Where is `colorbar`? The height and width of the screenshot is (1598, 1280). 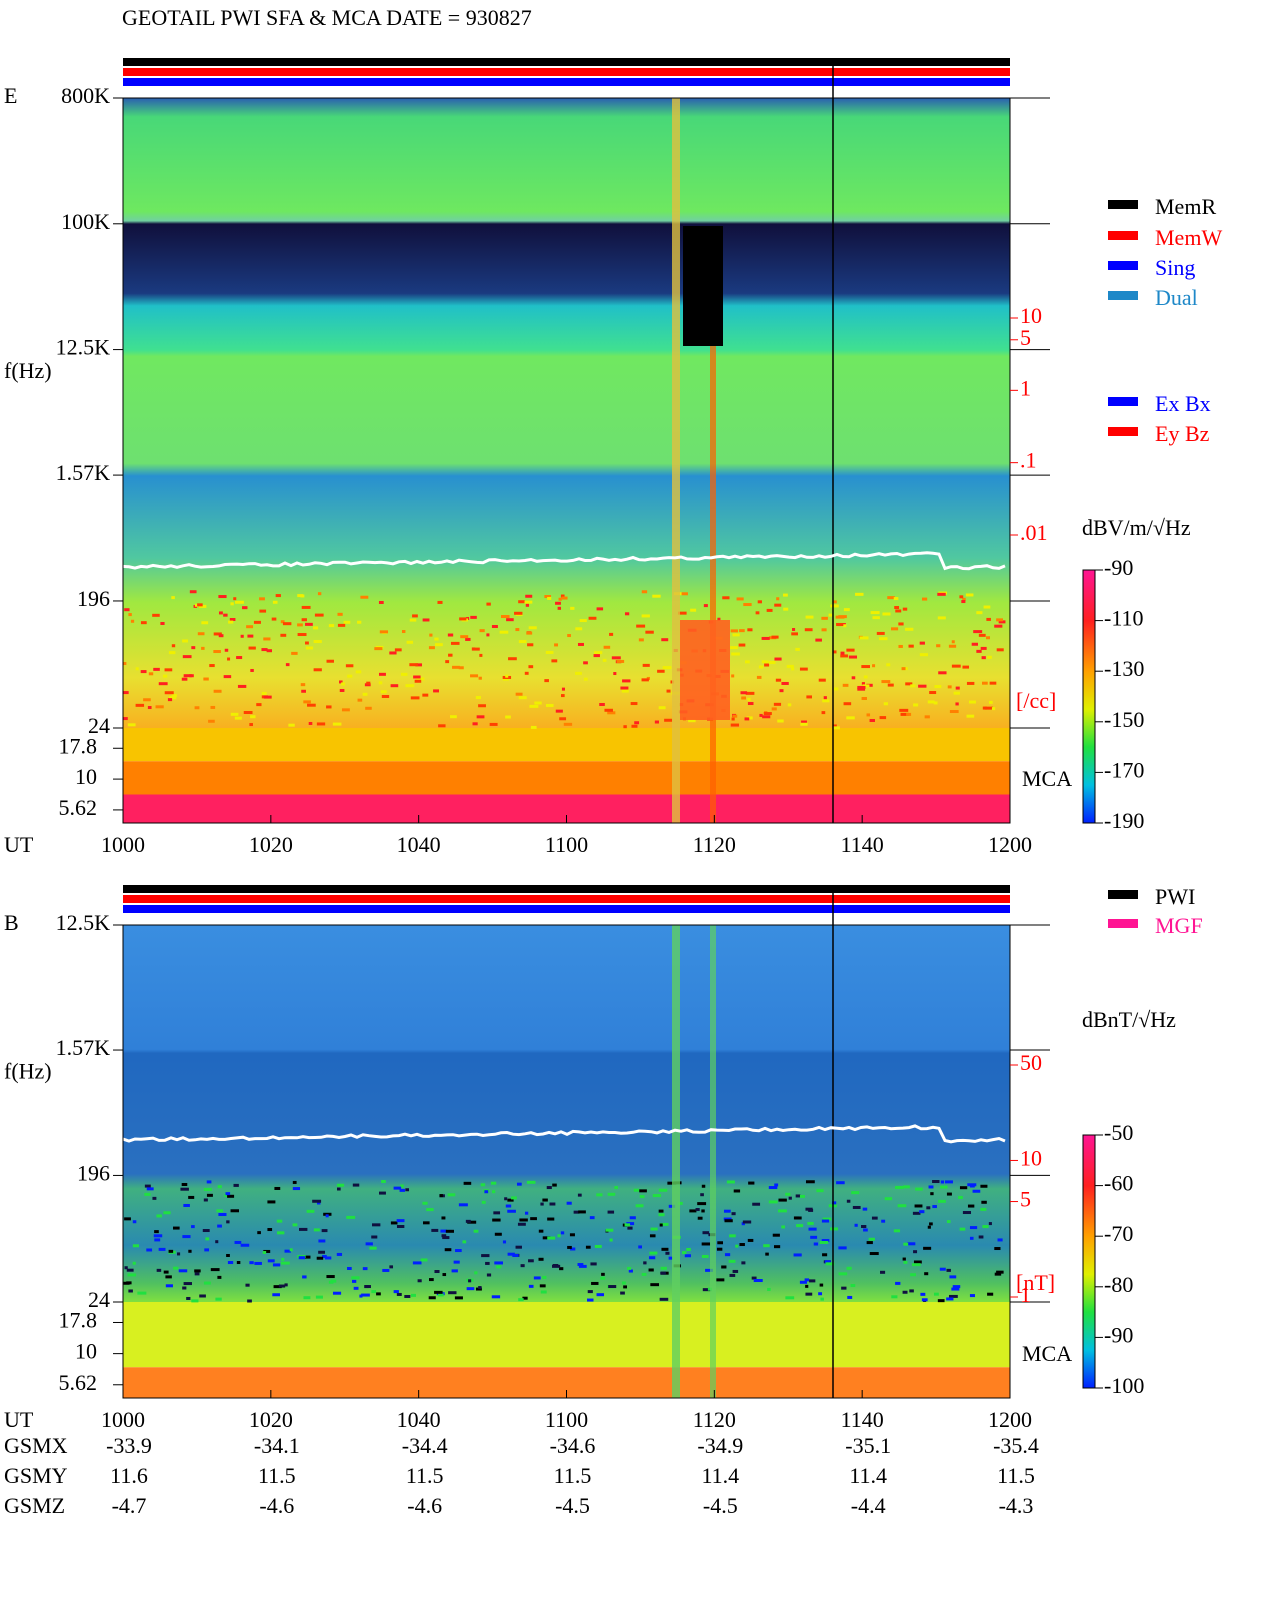 colorbar is located at coordinates (1089, 696).